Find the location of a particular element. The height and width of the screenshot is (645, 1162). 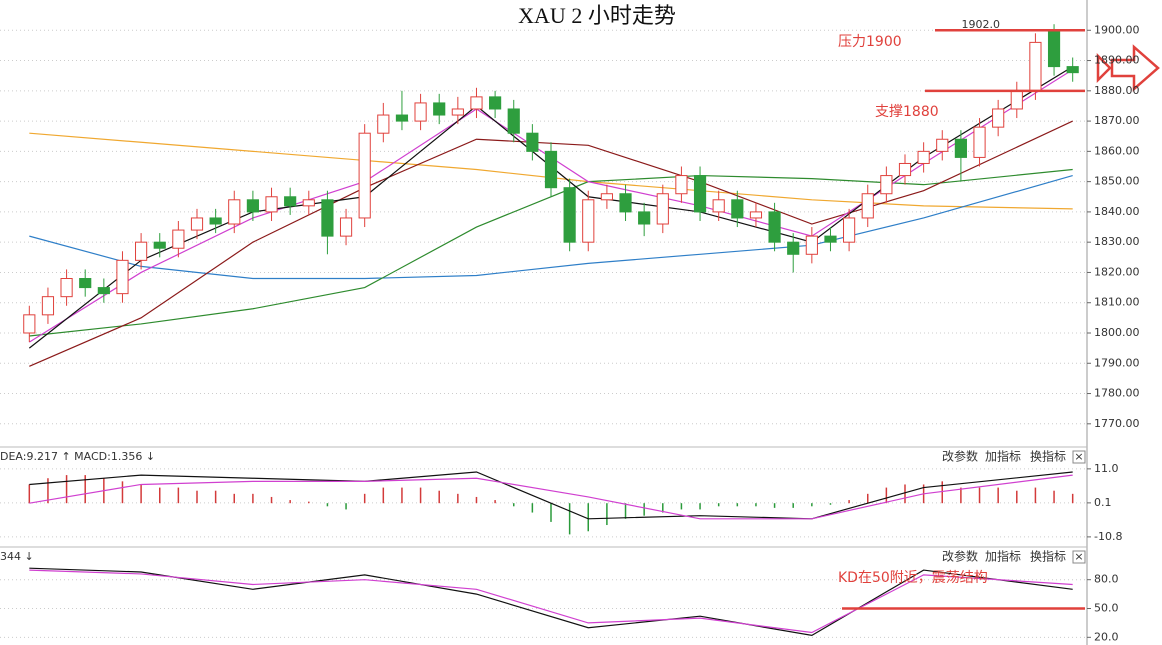

y-tick-label: 1880.00 is located at coordinates (1117, 90).